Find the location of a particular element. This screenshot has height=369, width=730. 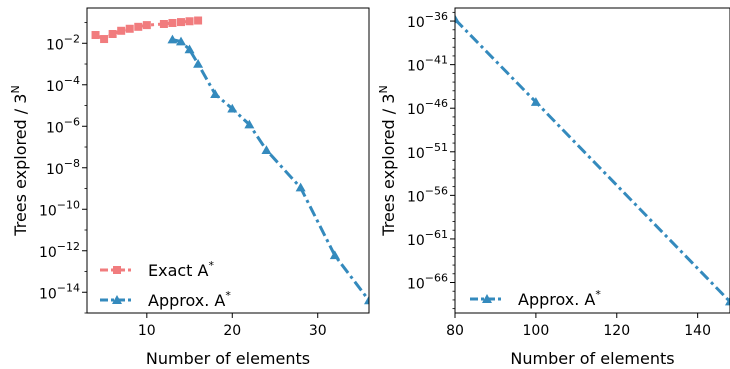

legend: Exact A*Approx. A* is located at coordinates (165, 284).